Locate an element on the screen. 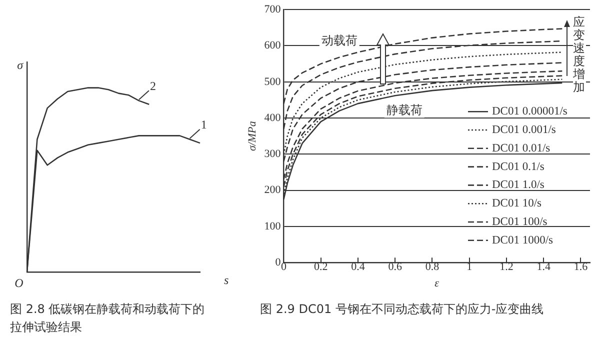 The width and height of the screenshot is (600, 346). x-tick-label: 0.6 is located at coordinates (395, 267).